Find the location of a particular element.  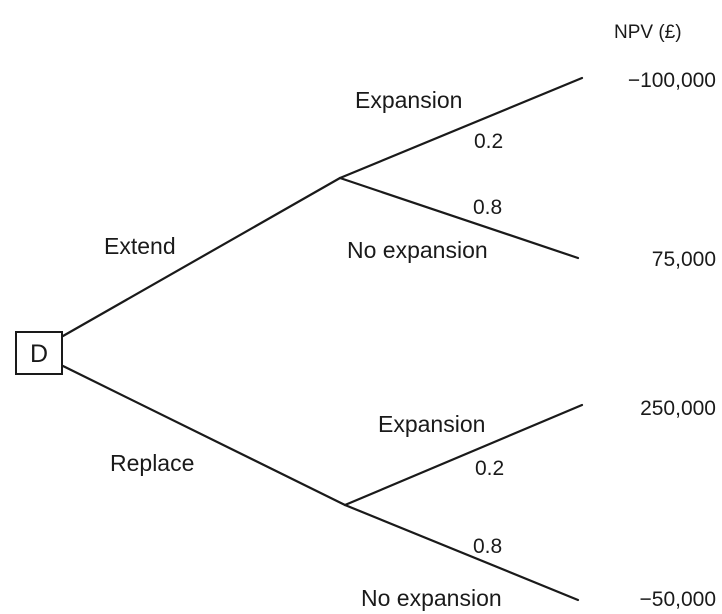

probability-extend-no-expansion: 0.8 is located at coordinates (487, 207).